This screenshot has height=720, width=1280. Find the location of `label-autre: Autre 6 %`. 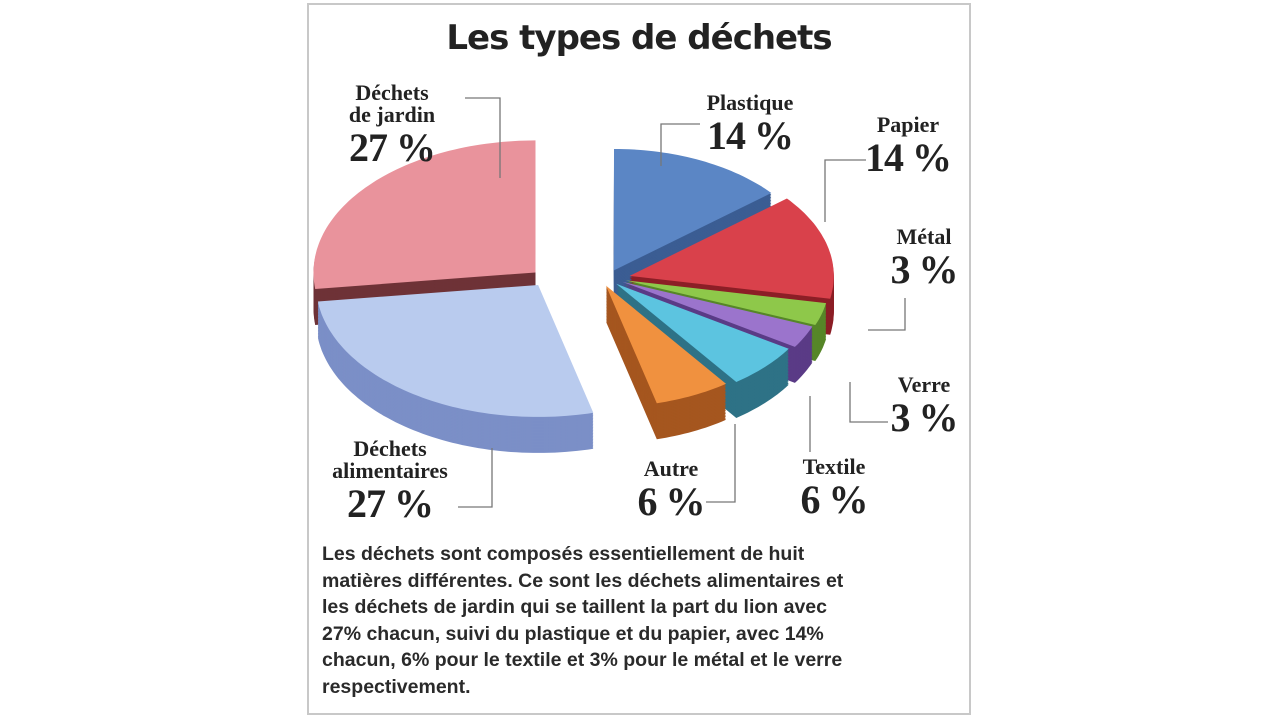

label-autre: Autre 6 % is located at coordinates (671, 490).